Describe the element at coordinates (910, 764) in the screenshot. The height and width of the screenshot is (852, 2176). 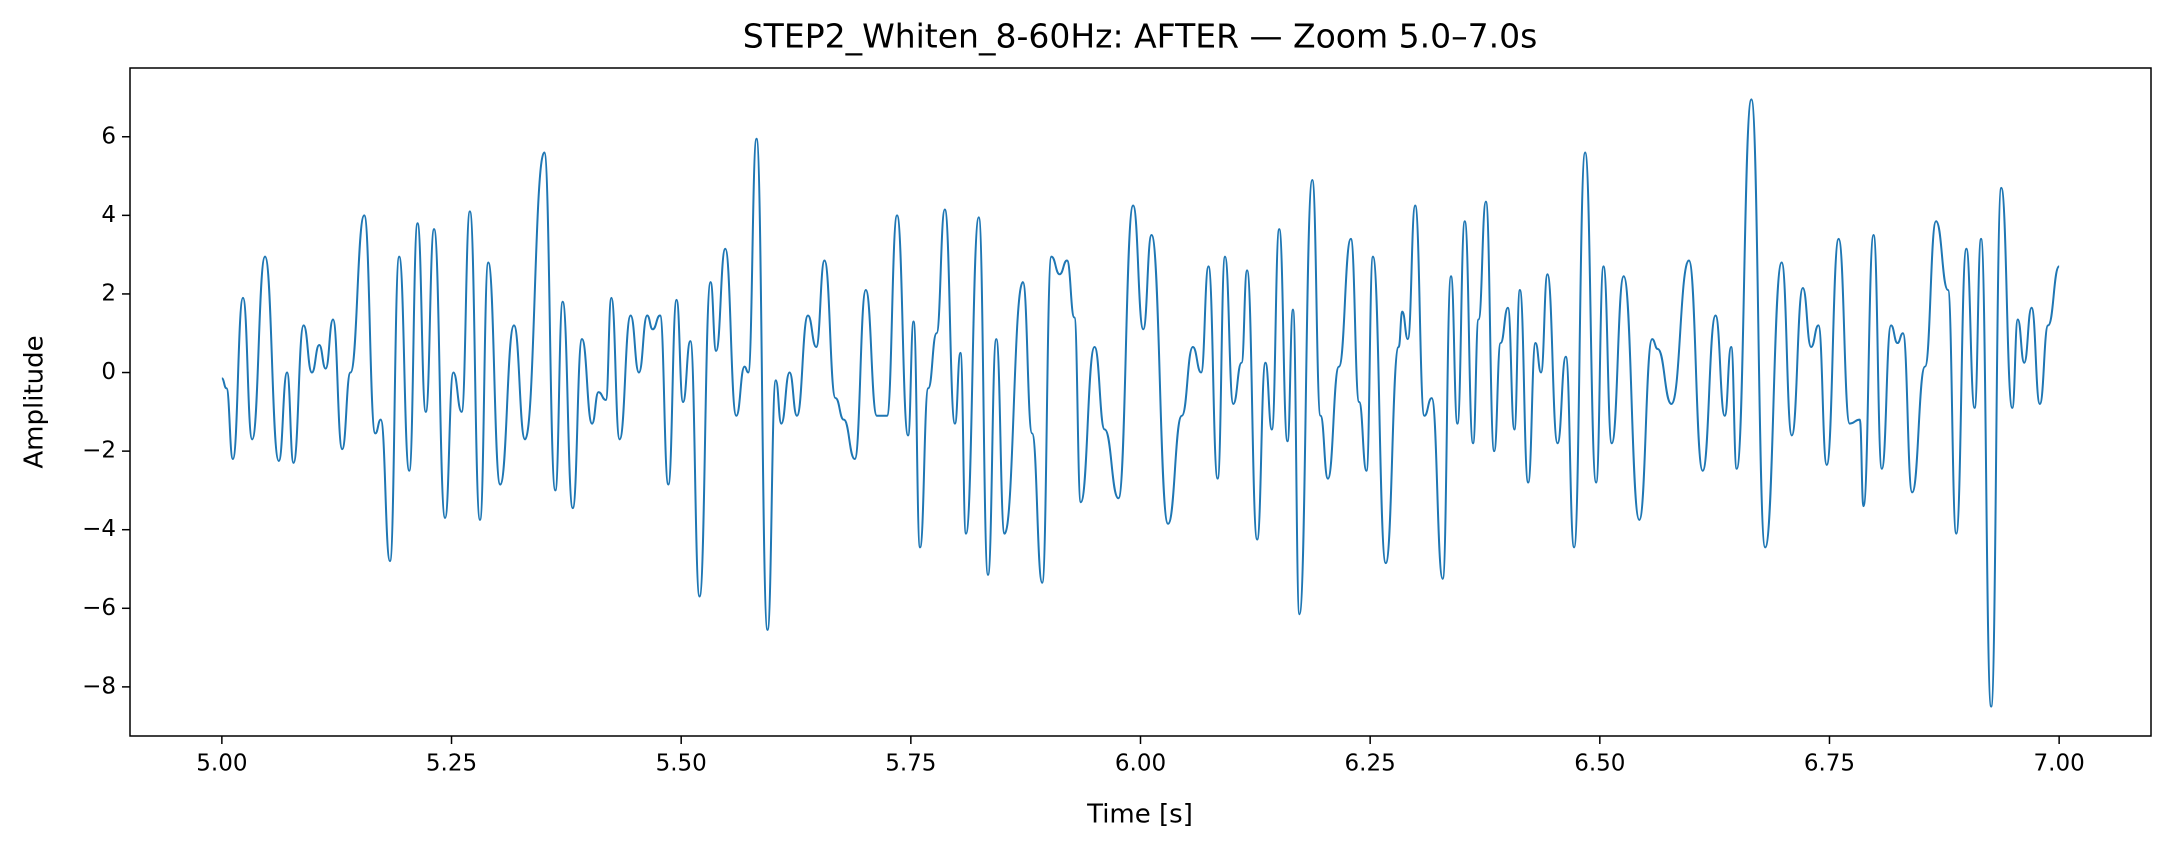
I see `x-tick-label: 5.75` at that location.